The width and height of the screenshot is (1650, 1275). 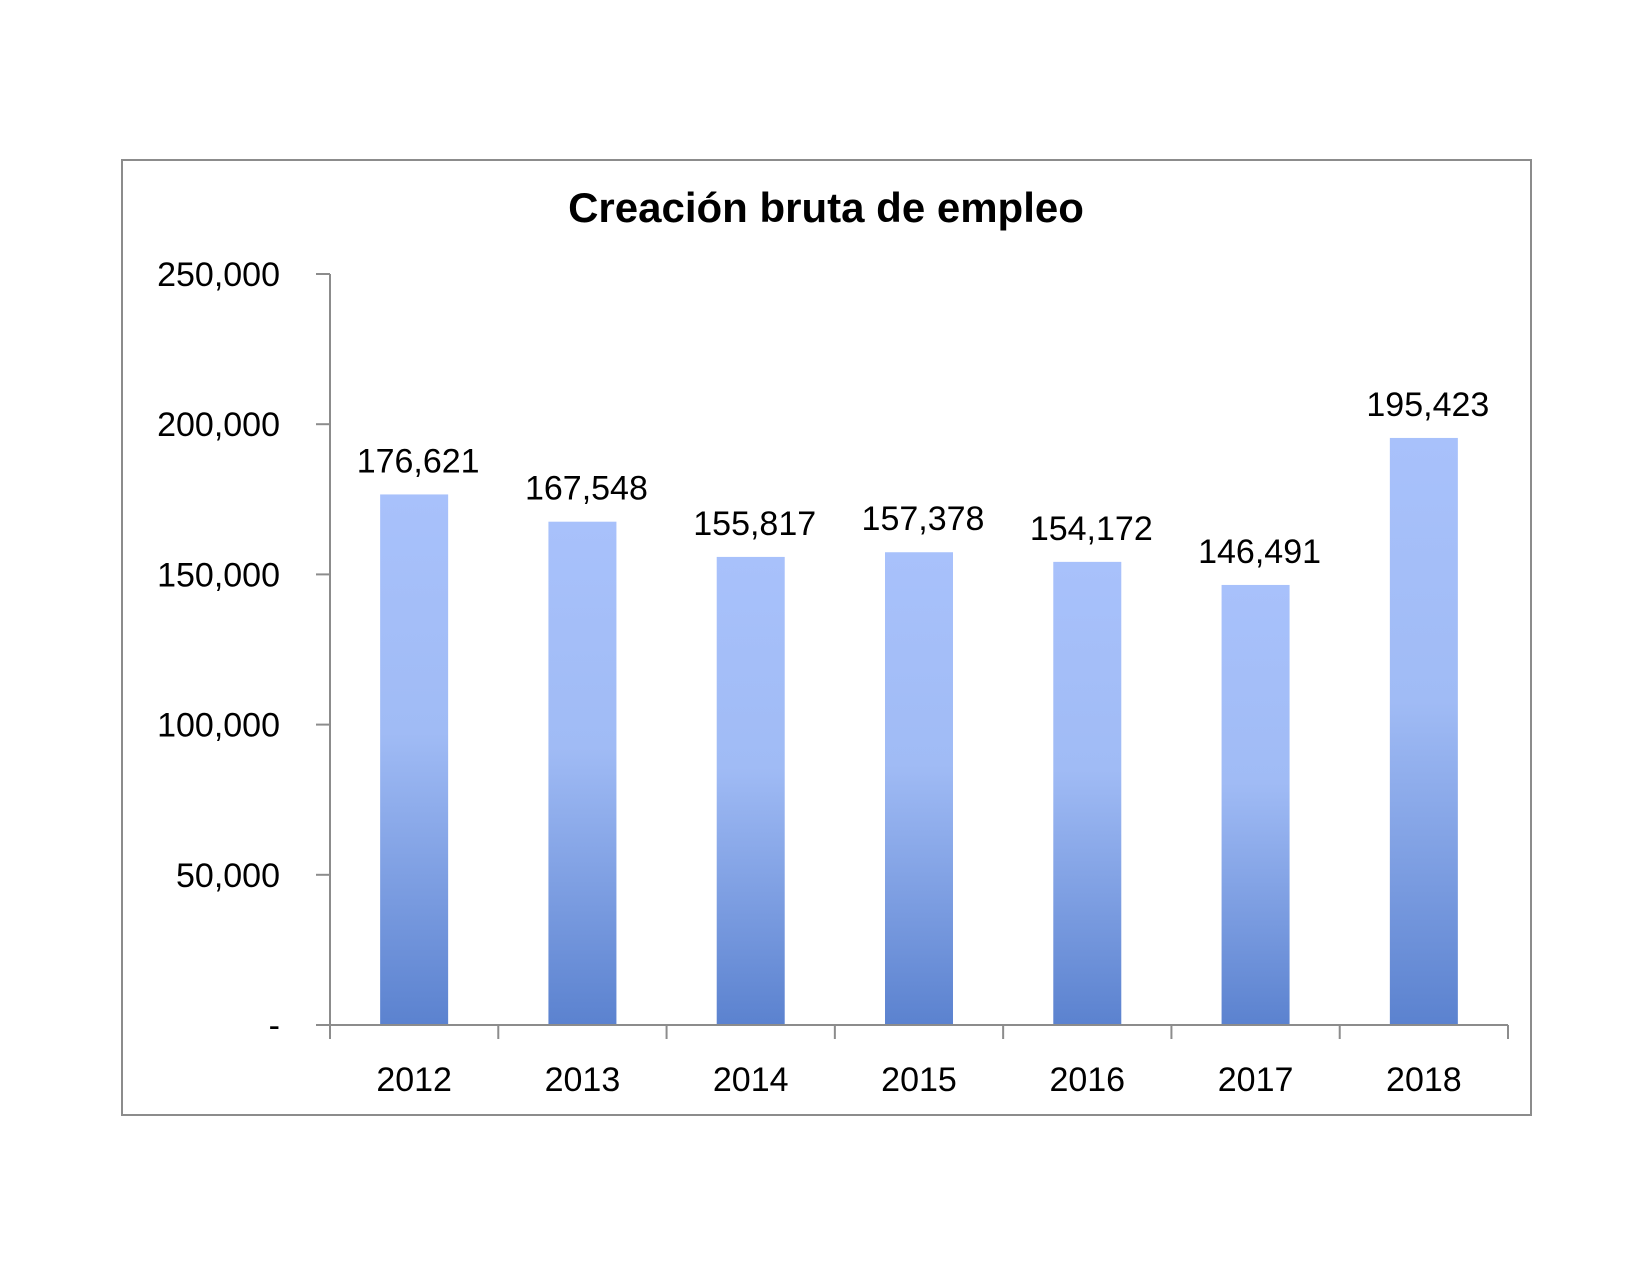 What do you see at coordinates (218, 425) in the screenshot?
I see `y-tick-label: 200,000` at bounding box center [218, 425].